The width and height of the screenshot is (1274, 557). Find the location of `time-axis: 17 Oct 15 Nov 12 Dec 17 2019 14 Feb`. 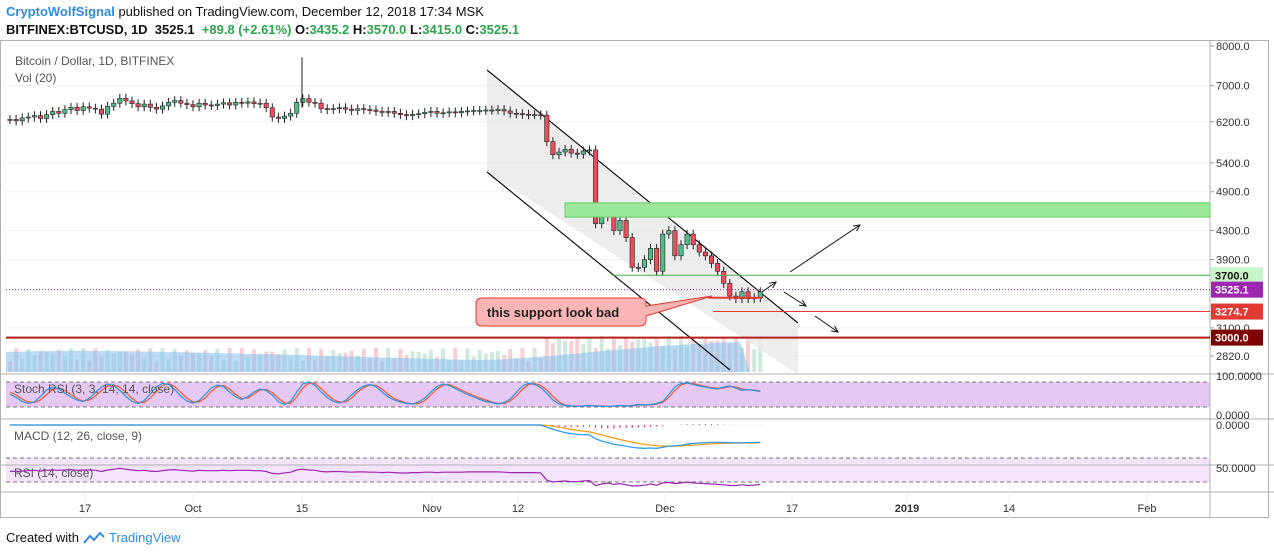

time-axis: 17 Oct 15 Nov 12 Dec 17 2019 14 Feb is located at coordinates (617, 505).